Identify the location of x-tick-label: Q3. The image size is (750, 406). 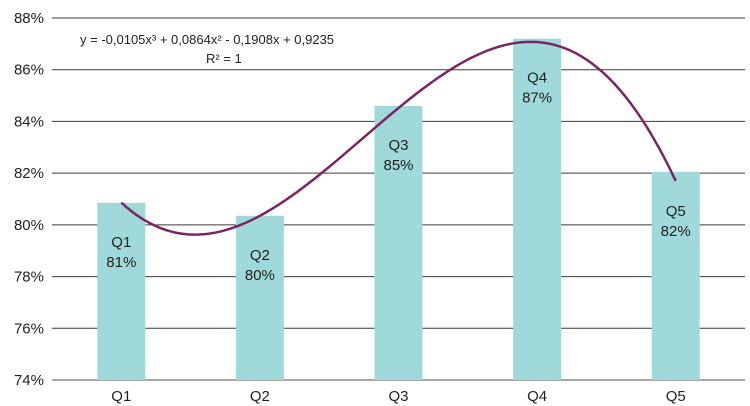
(398, 396).